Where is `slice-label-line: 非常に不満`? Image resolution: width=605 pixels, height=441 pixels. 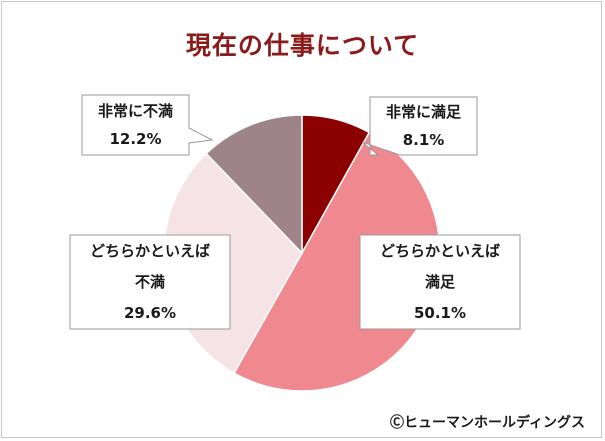 slice-label-line: 非常に不満 is located at coordinates (135, 111).